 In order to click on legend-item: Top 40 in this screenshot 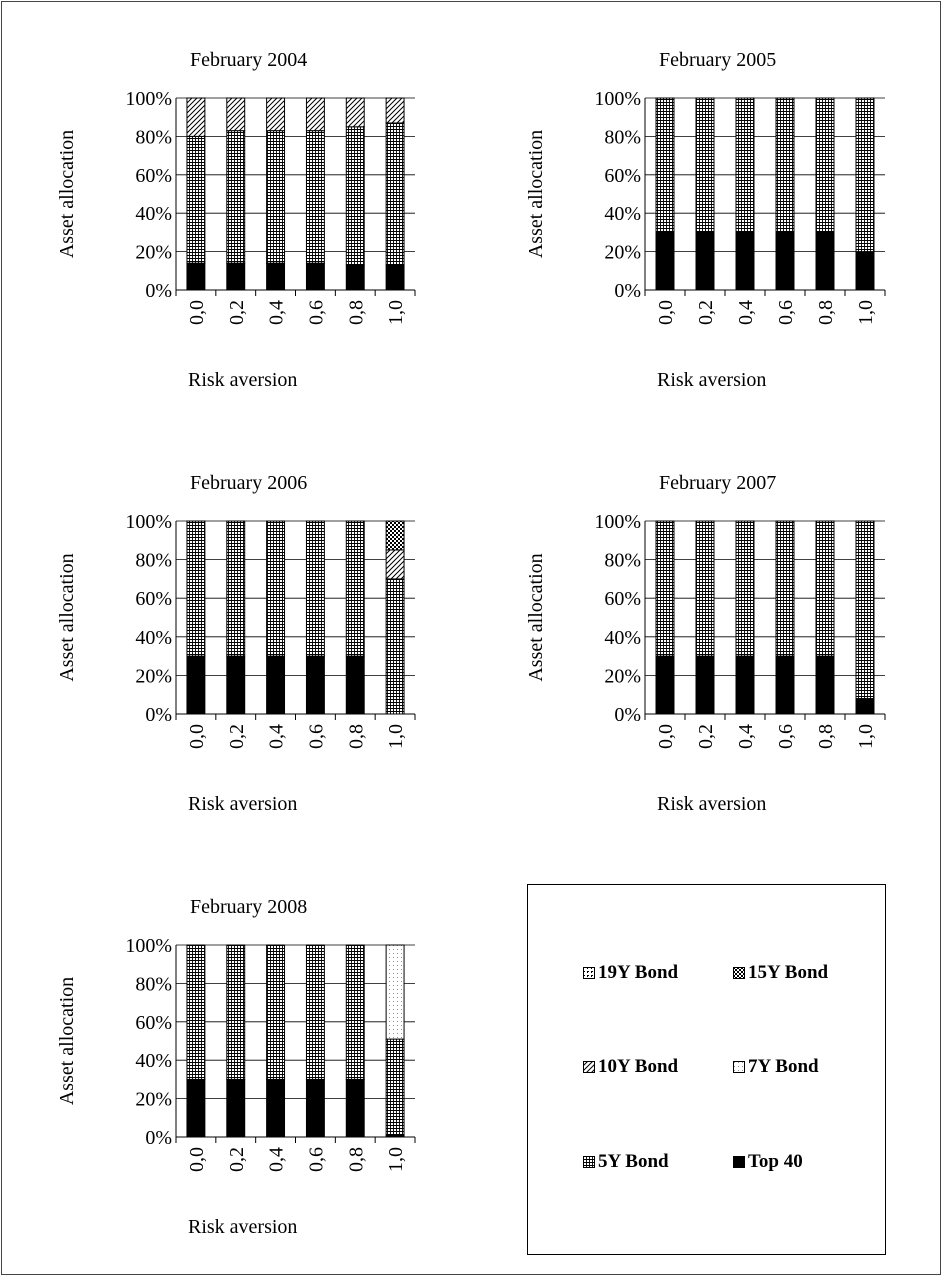, I will do `click(768, 1162)`.